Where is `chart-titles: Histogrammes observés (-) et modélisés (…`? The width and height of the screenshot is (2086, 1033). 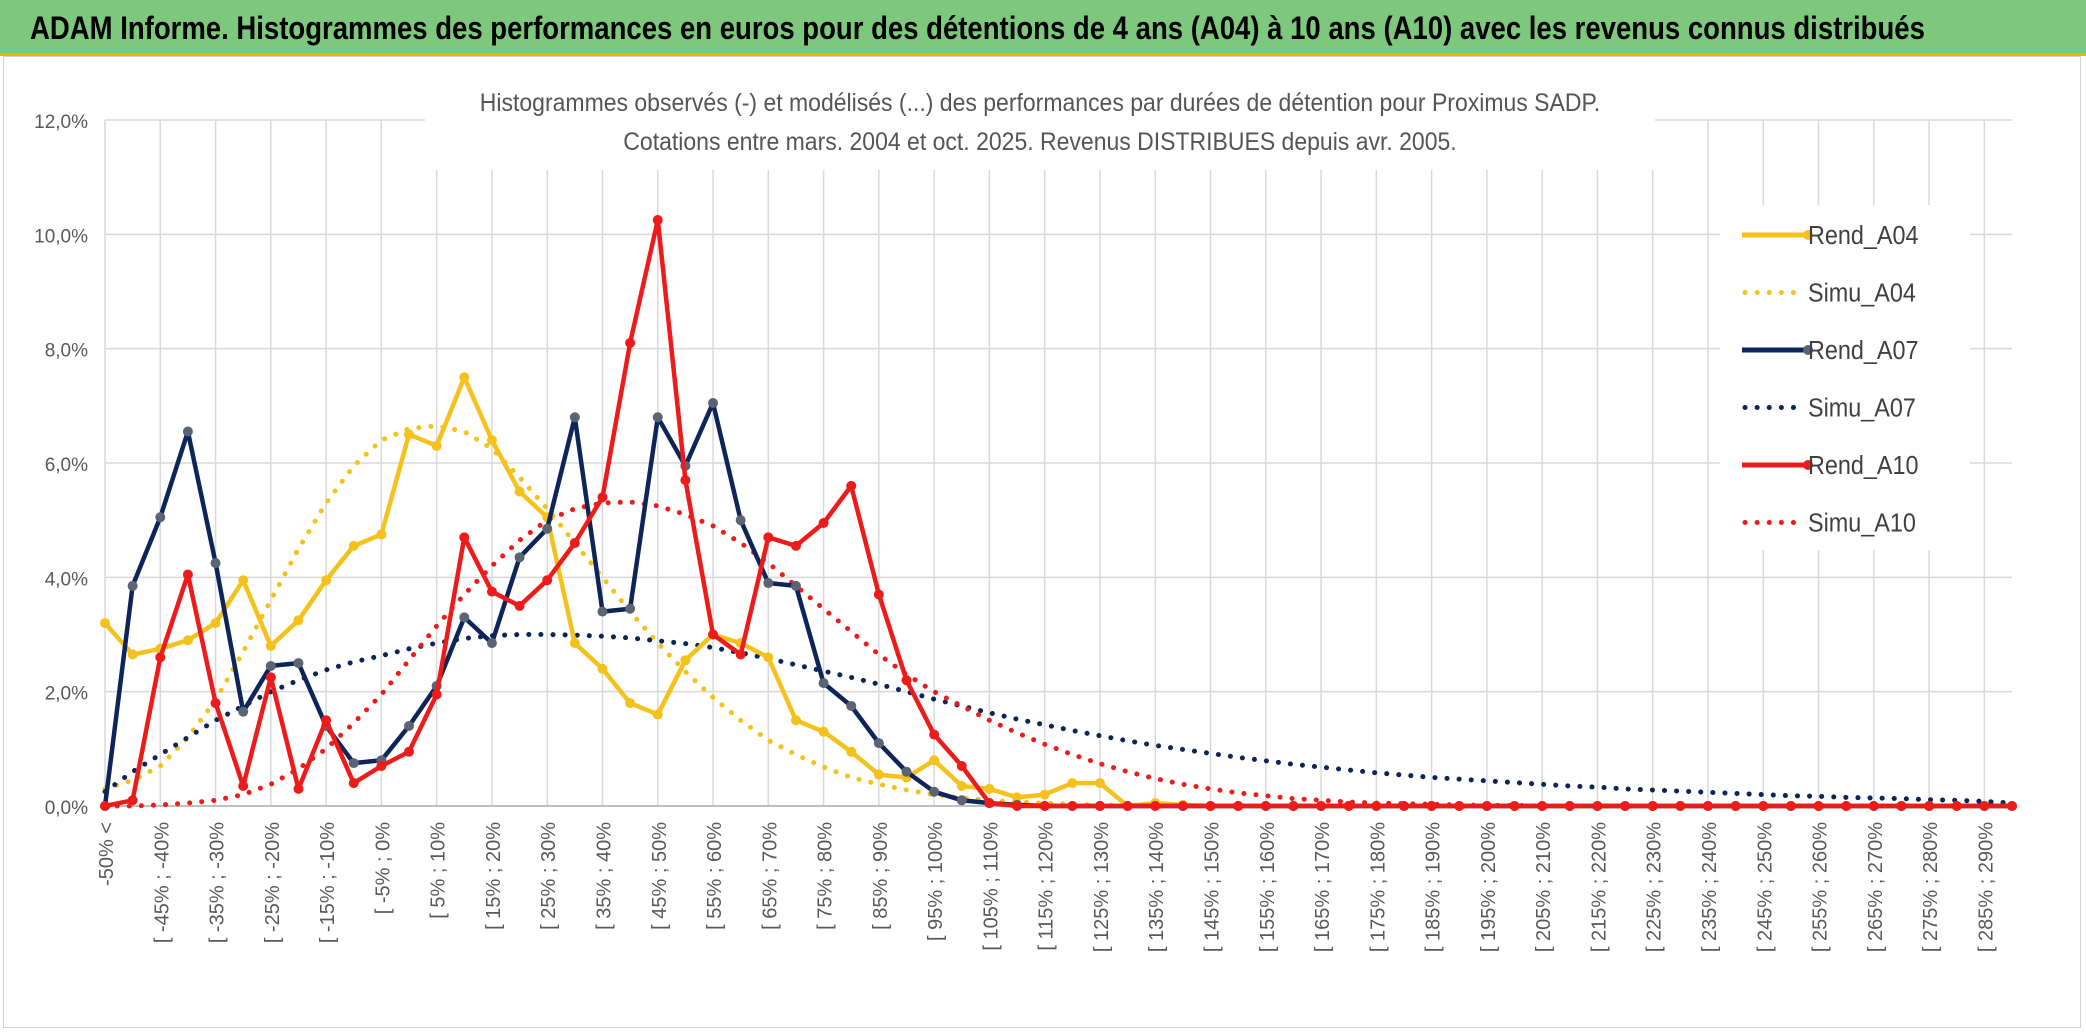 chart-titles: Histogrammes observés (-) et modélisés (… is located at coordinates (1040, 125).